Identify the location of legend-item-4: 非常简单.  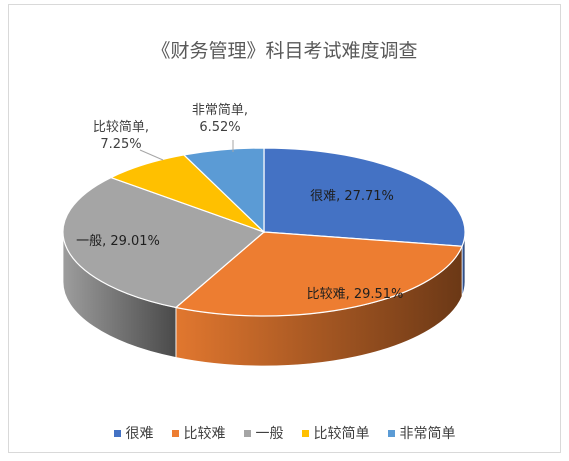
(421, 433).